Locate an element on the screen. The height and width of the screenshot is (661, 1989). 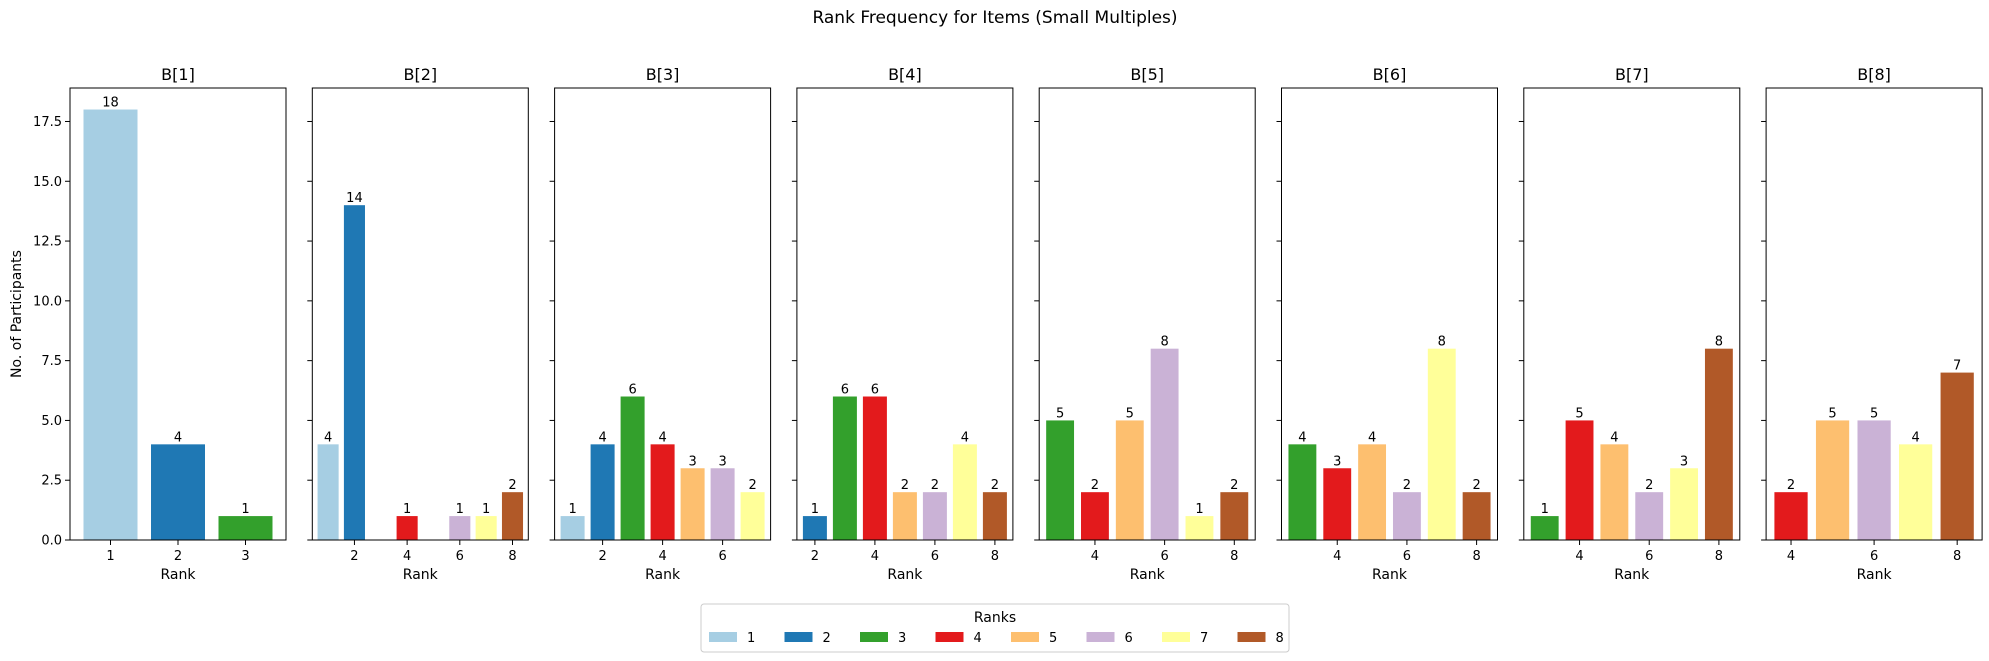
legend: Ranks 1 2 3 4 5 6 7 8 is located at coordinates (995, 628).